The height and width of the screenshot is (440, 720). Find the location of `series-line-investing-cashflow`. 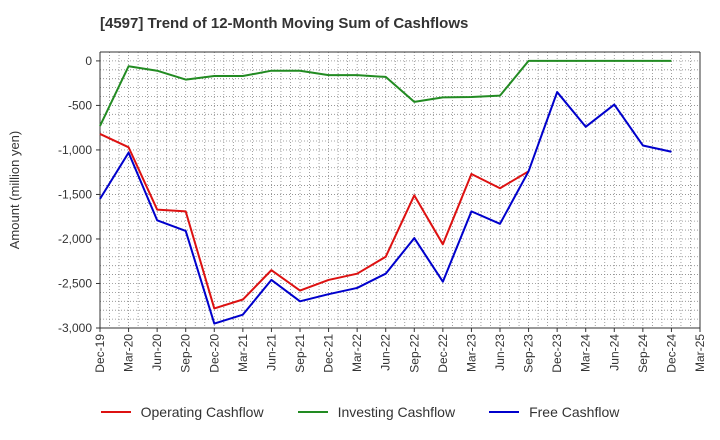

series-line-investing-cashflow is located at coordinates (385, 93).